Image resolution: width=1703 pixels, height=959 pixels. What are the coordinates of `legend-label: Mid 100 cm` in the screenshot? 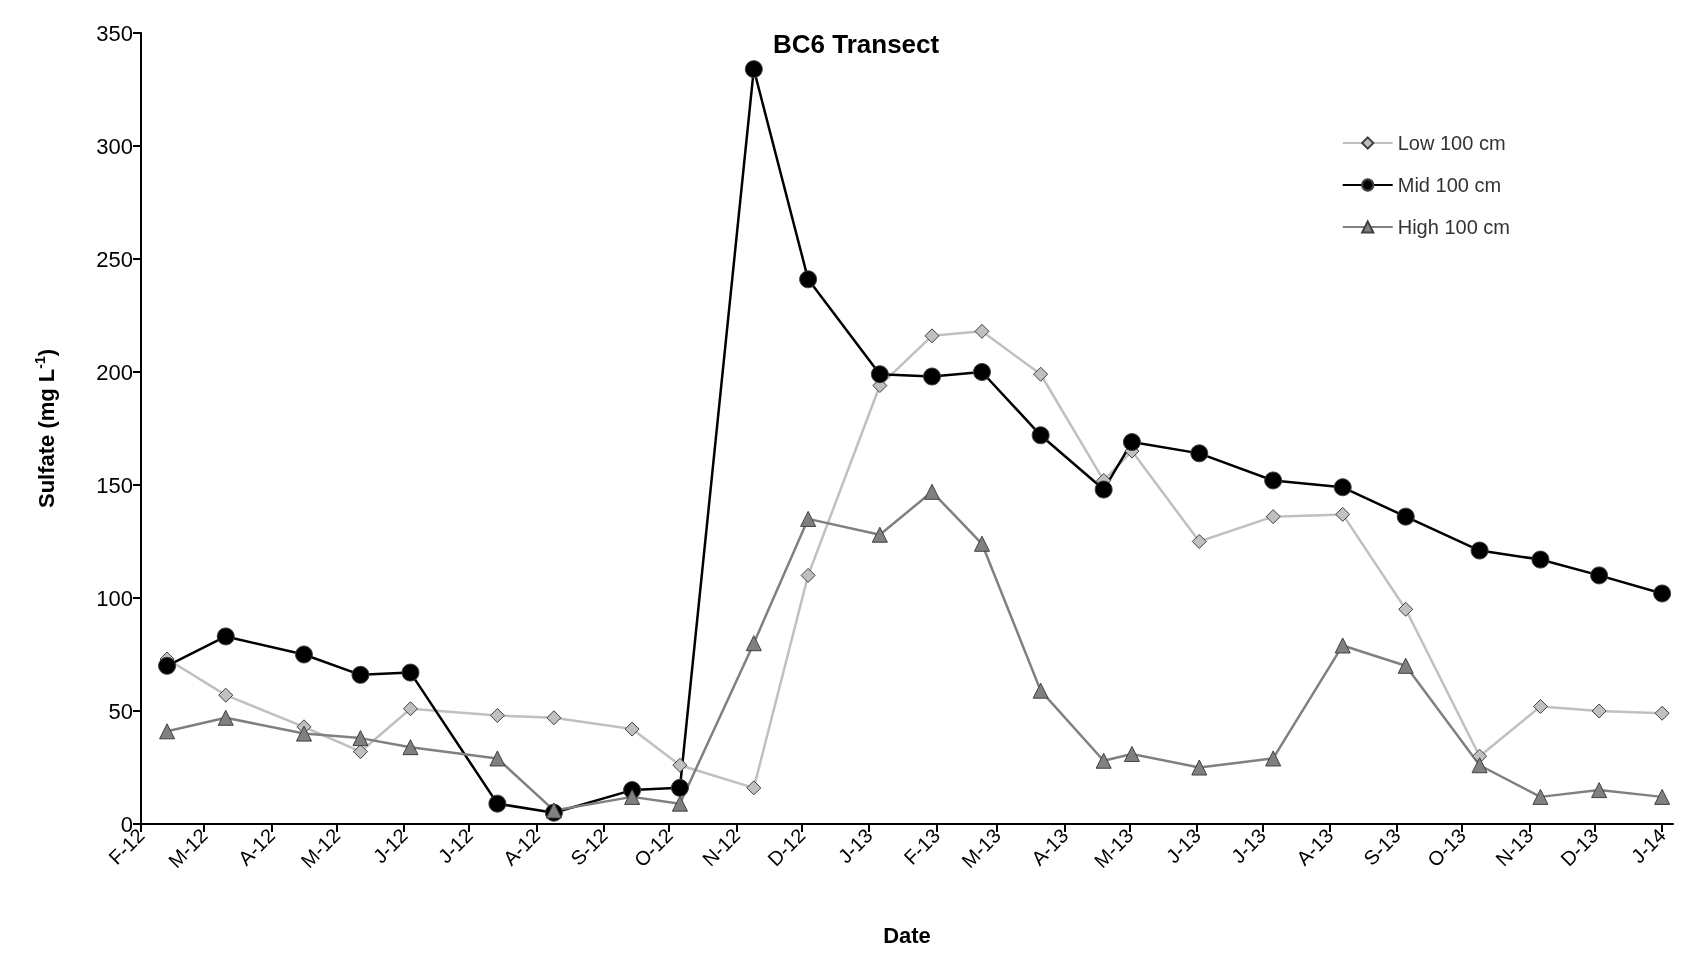 It's located at (1449, 185).